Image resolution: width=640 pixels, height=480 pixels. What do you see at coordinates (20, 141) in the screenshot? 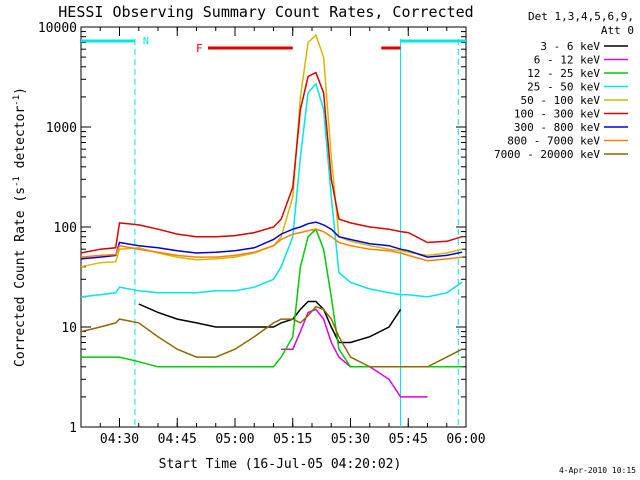
I see `y-axis-label-mid: detector` at bounding box center [20, 141].